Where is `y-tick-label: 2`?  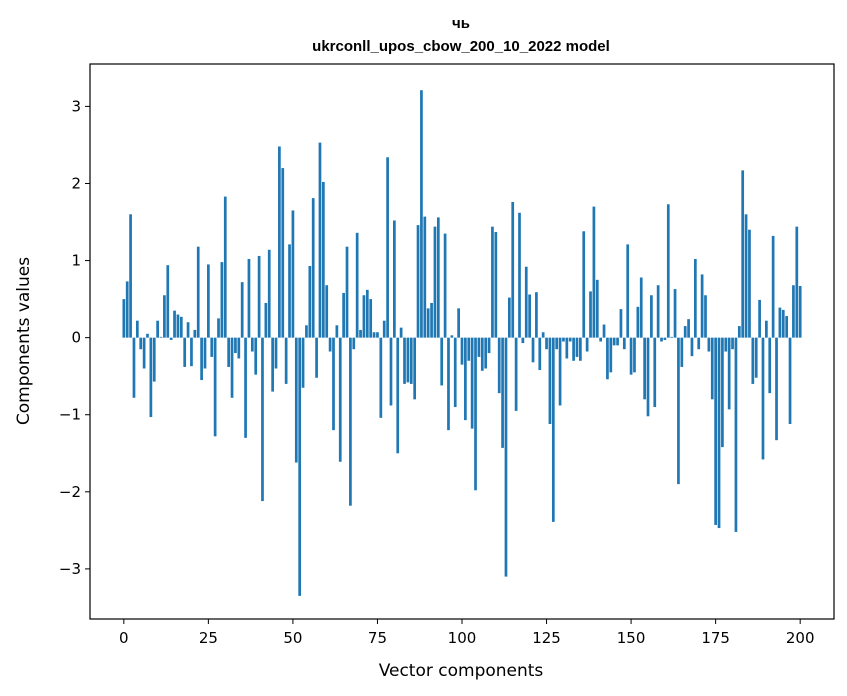 y-tick-label: 2 is located at coordinates (76, 183).